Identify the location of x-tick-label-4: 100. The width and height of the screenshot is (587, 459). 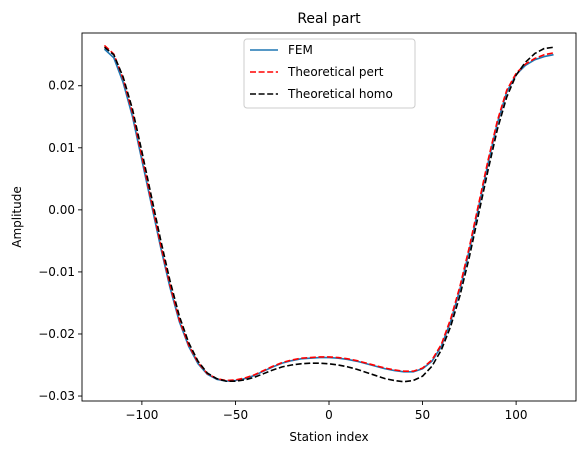
(516, 415).